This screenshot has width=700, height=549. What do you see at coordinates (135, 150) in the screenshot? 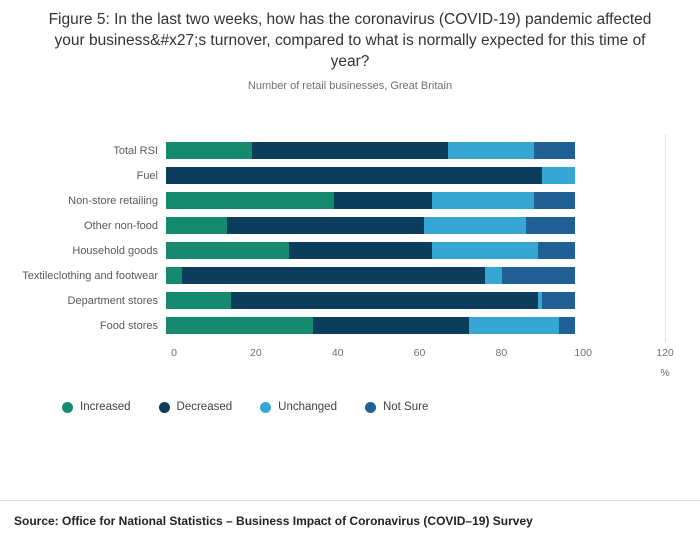
I see `category-label: Total RSI` at bounding box center [135, 150].